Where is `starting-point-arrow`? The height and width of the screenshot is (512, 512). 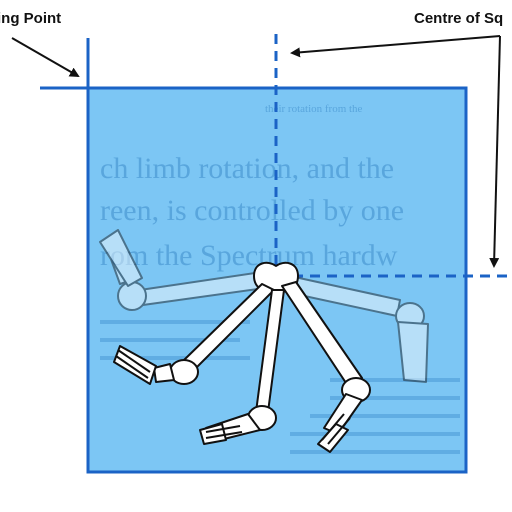
starting-point-arrow is located at coordinates (45, 57).